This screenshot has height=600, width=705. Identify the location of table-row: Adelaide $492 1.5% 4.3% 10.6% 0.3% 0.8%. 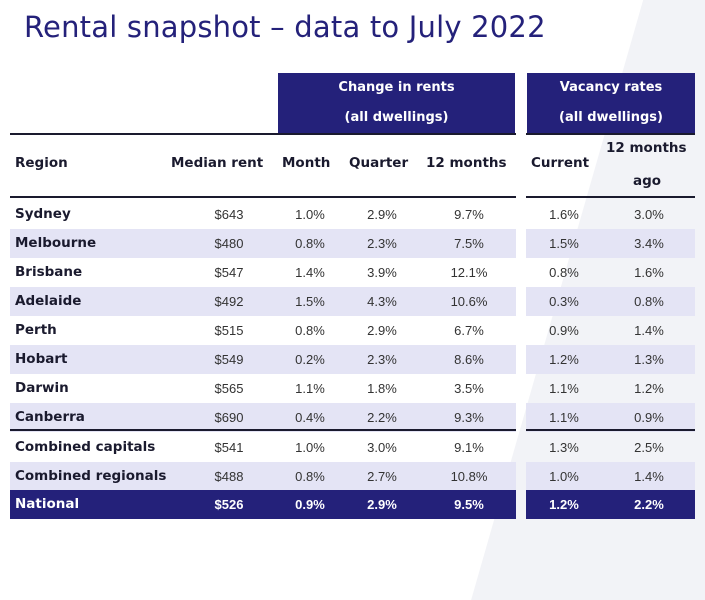
(352, 301).